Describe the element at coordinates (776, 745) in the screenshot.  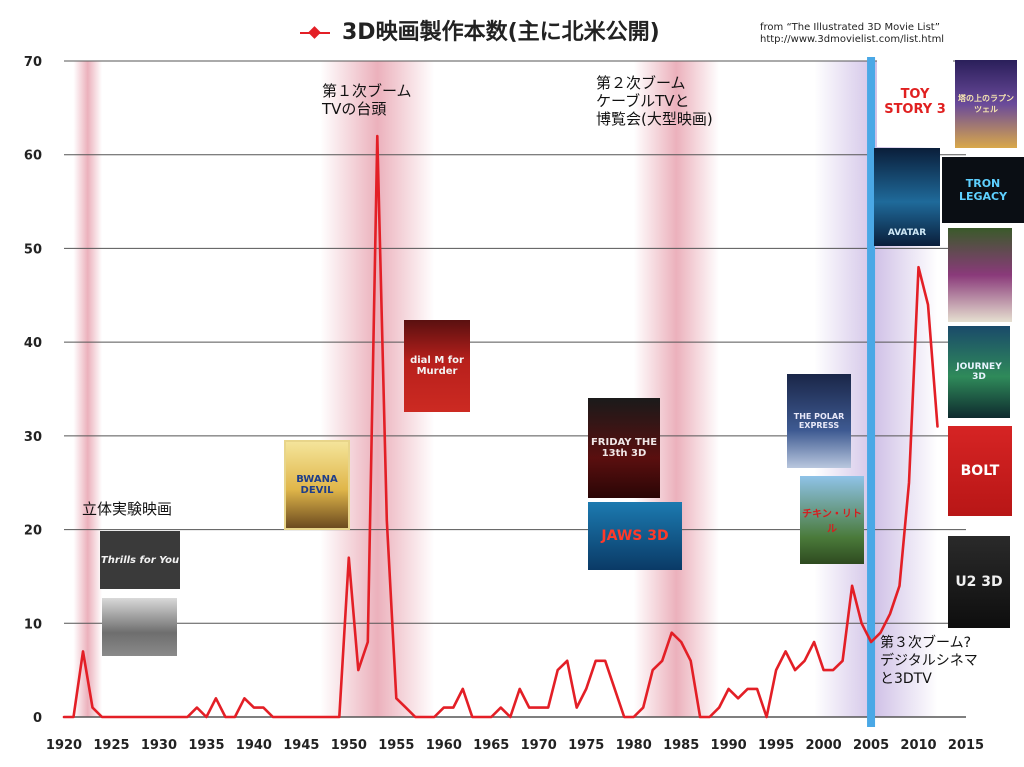
I see `x-tick-label: 1995` at that location.